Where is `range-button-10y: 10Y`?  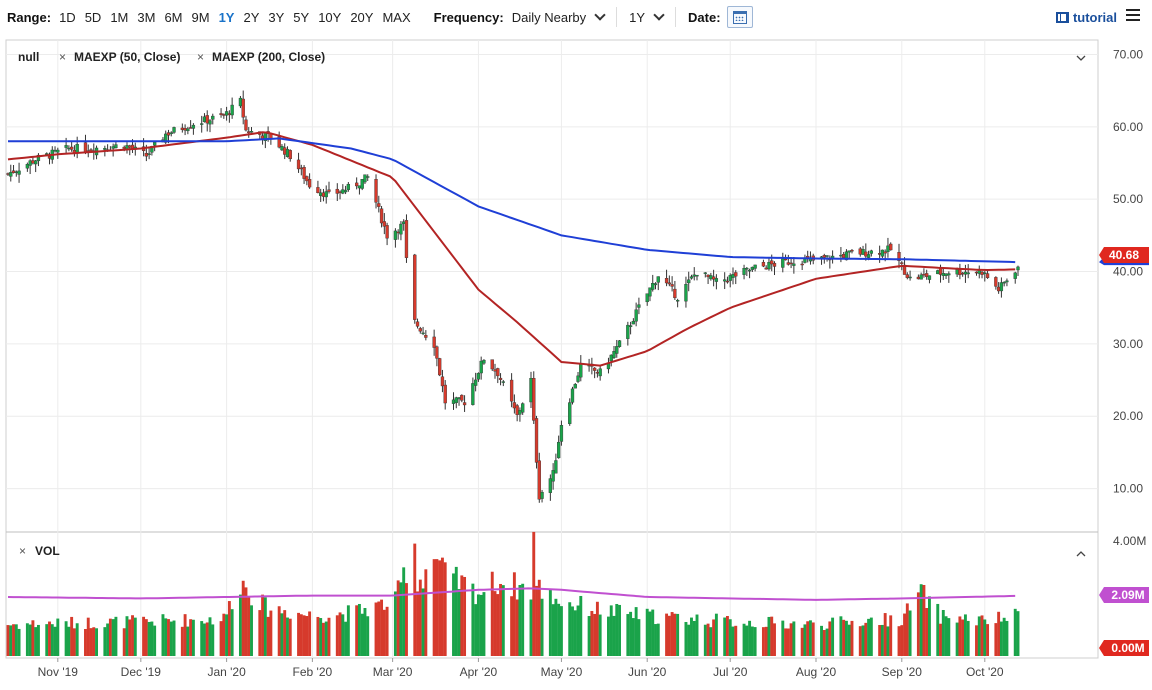
range-button-10y: 10Y is located at coordinates (330, 17).